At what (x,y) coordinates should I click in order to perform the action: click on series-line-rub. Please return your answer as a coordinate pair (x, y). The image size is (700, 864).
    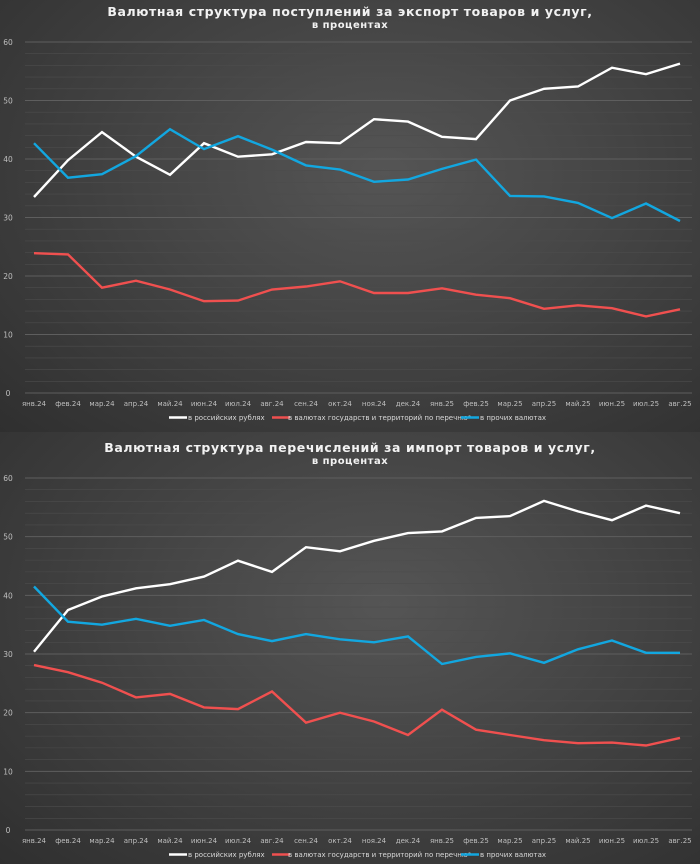
    Looking at the image, I should click on (357, 130).